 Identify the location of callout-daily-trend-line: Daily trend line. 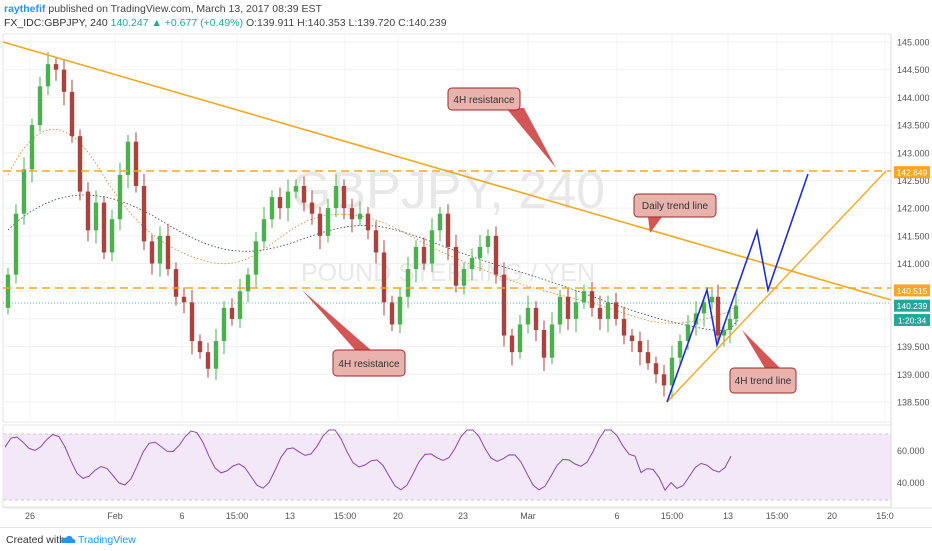
(675, 213).